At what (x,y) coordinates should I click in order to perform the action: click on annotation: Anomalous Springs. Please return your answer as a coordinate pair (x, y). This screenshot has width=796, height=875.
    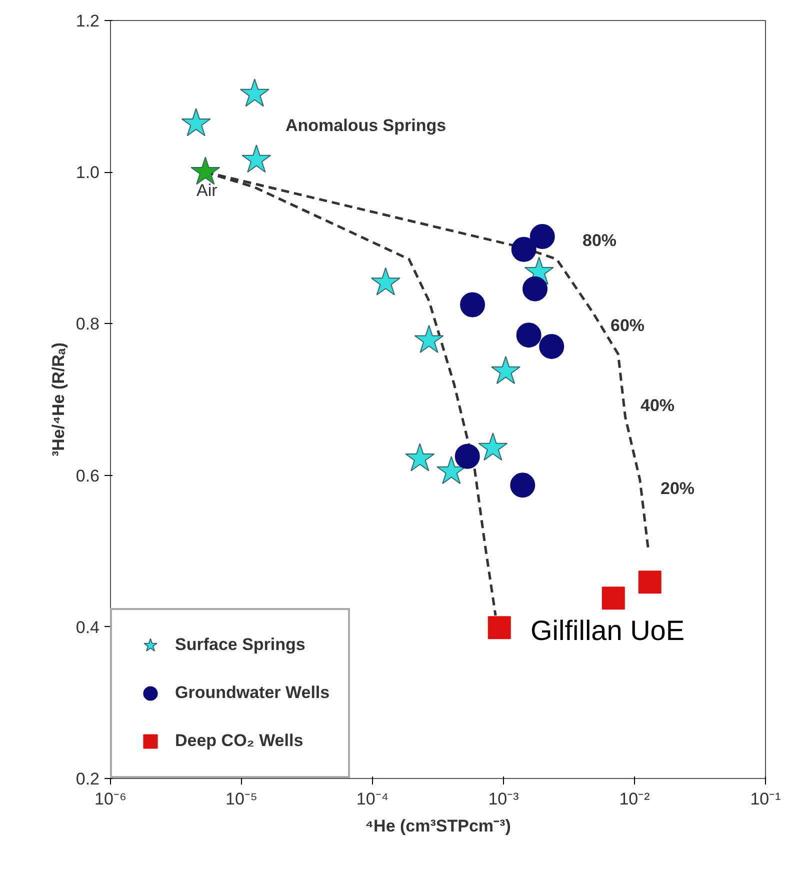
    Looking at the image, I should click on (366, 125).